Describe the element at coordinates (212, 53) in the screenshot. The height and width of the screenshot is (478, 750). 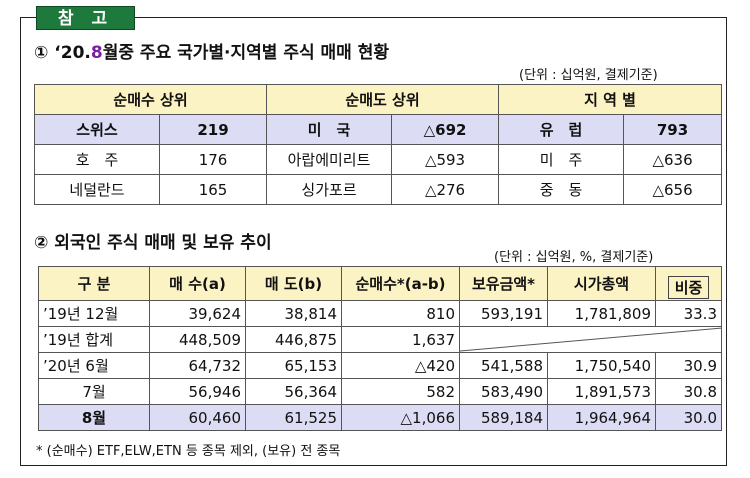
I see `section1-title: ① ‘20.8월중 주요 국가별·지역별 주식 매매 현황` at that location.